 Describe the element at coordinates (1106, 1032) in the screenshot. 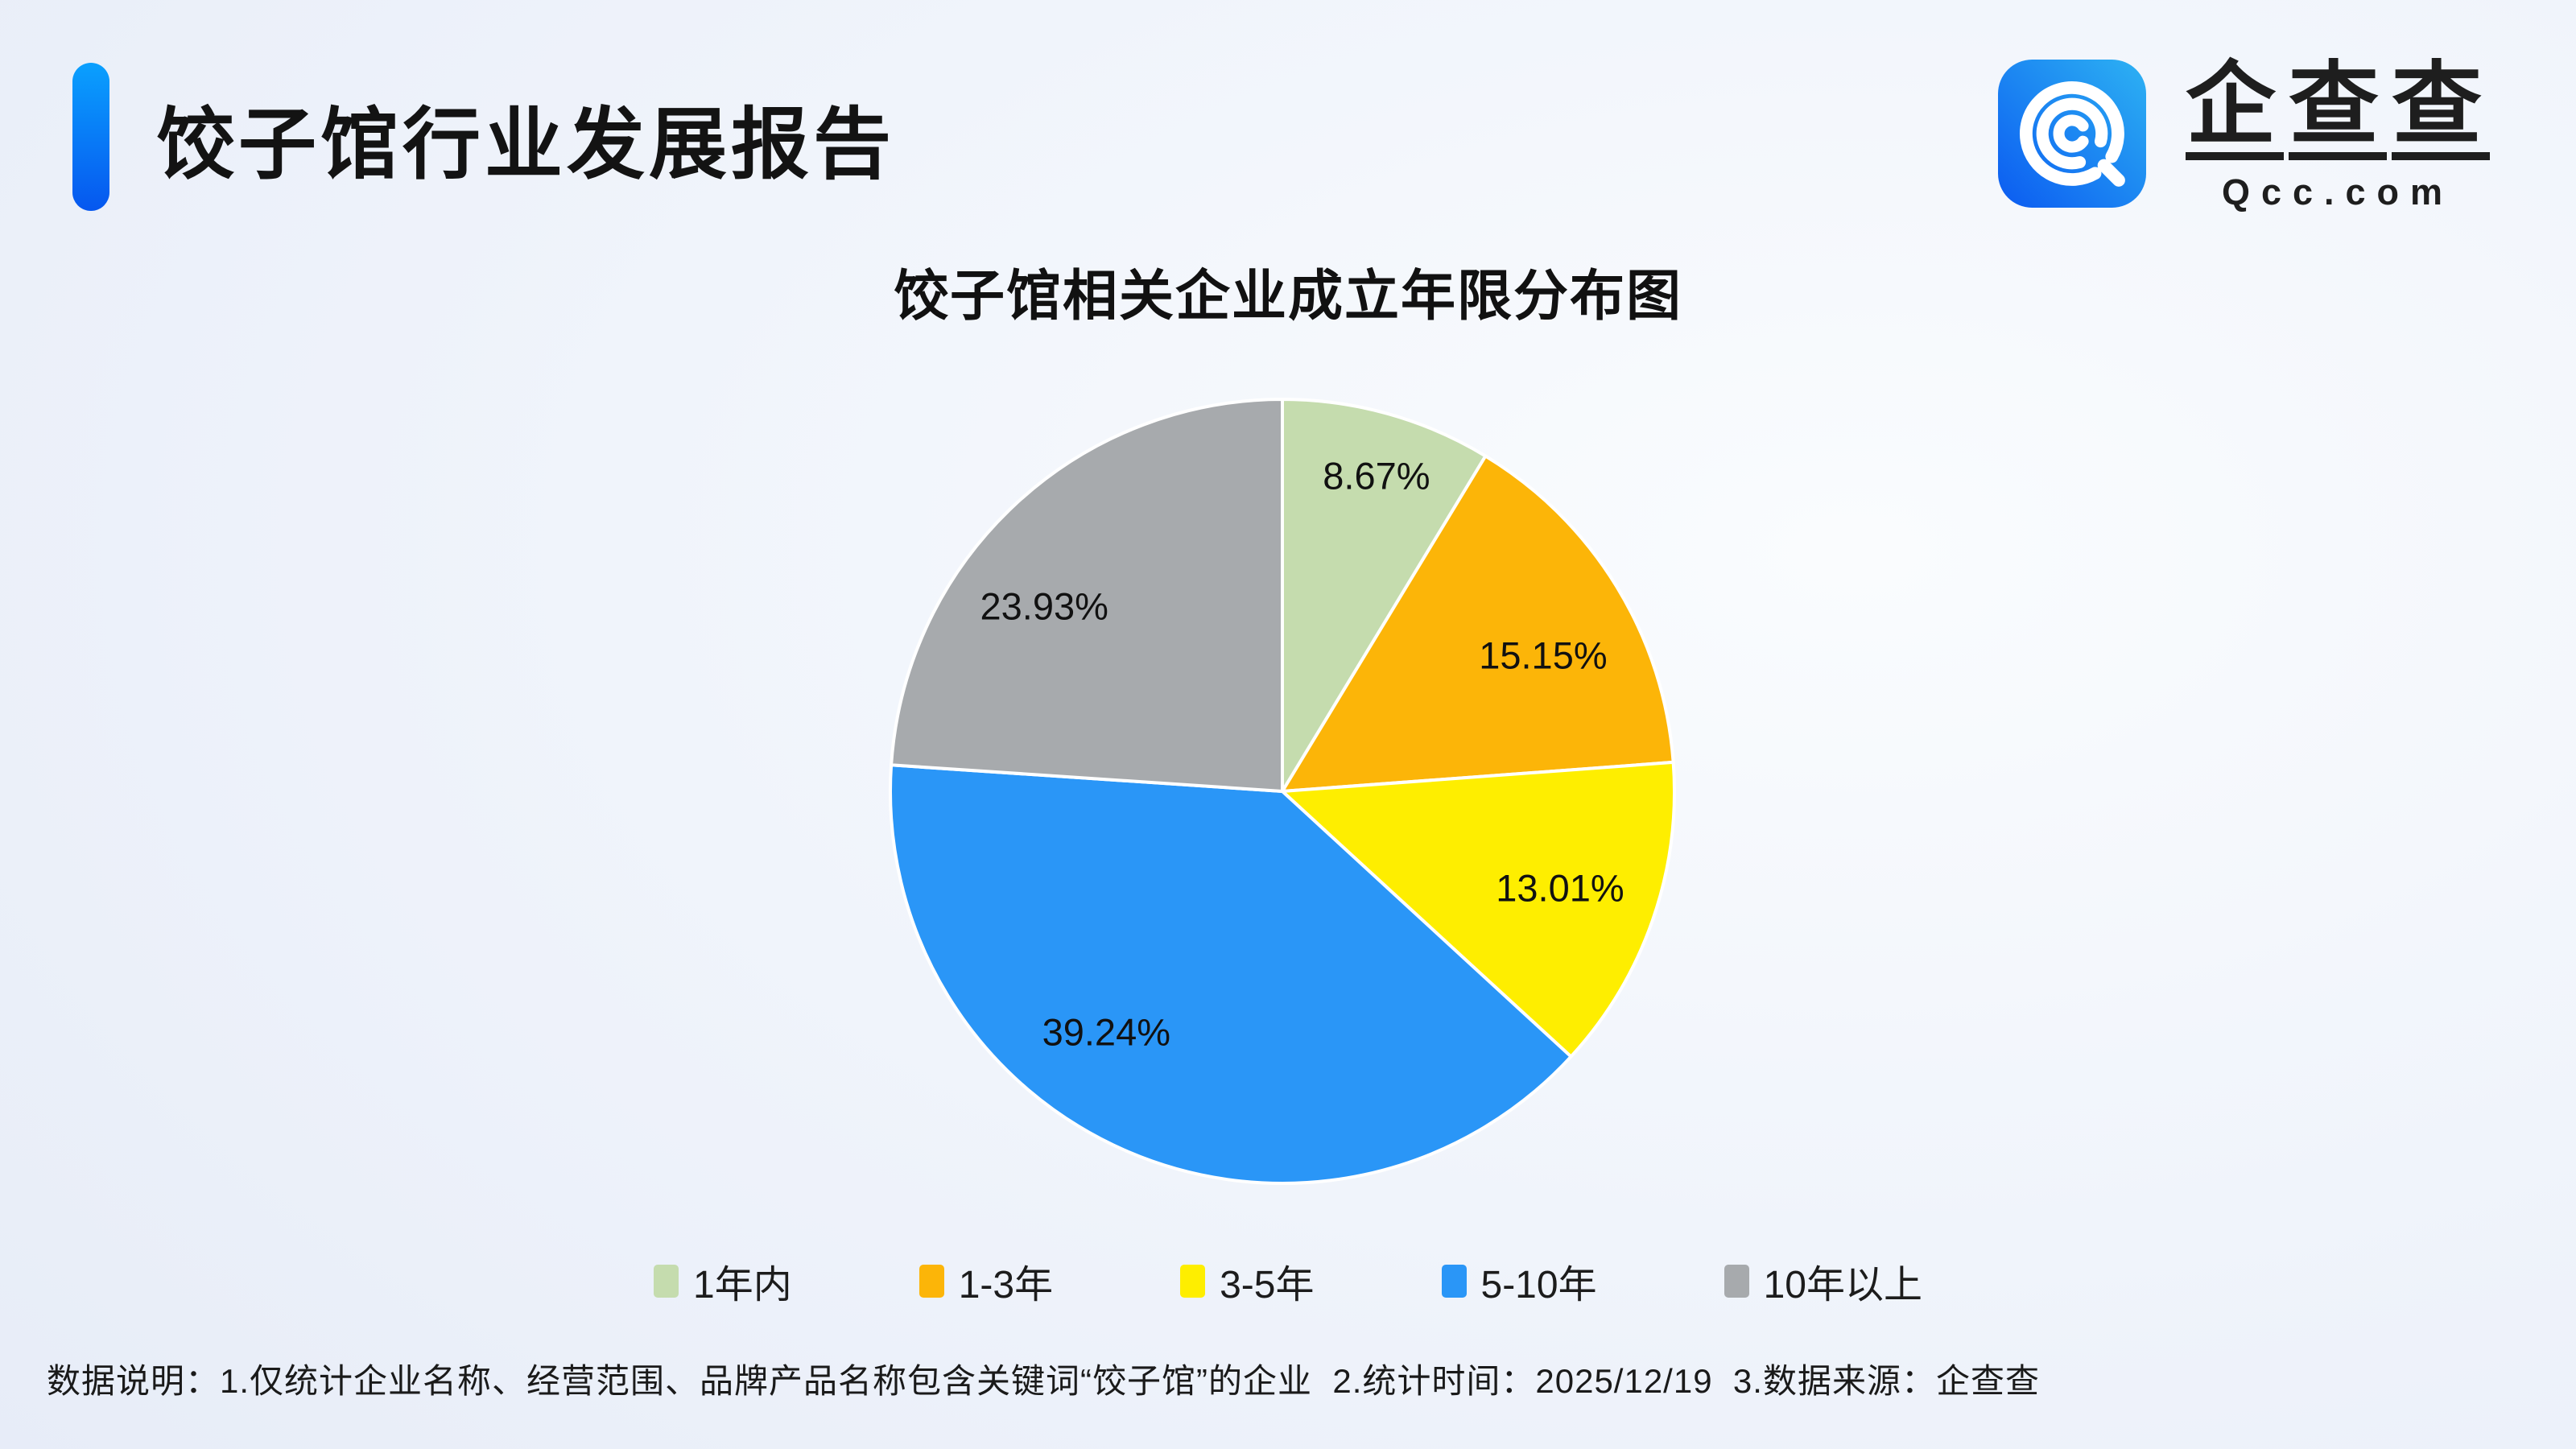

I see `pie-slice-label-3: 39.24%` at that location.